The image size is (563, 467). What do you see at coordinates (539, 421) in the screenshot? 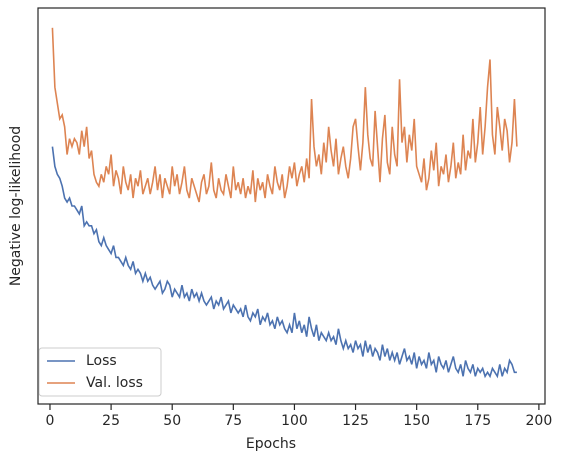
I see `x-tick-label: 200` at bounding box center [539, 421].